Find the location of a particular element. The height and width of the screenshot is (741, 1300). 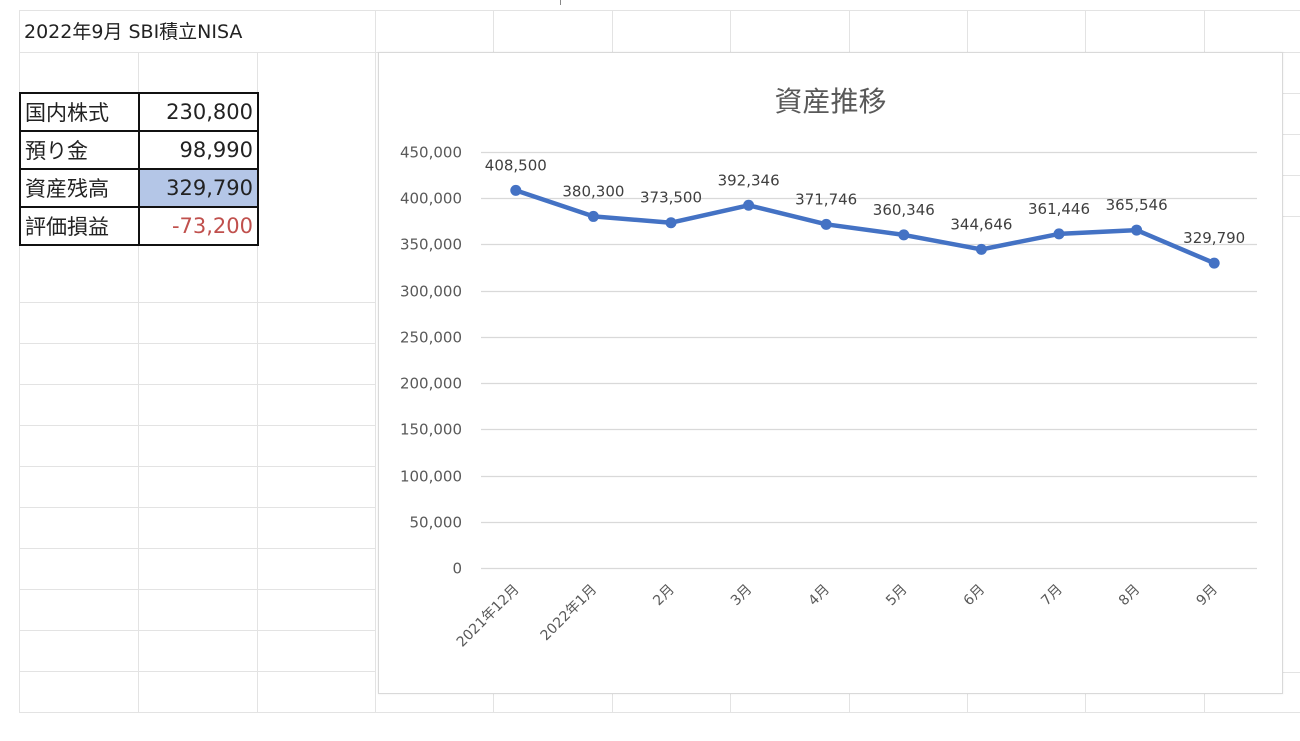

data-label: 329,790 is located at coordinates (1214, 238).